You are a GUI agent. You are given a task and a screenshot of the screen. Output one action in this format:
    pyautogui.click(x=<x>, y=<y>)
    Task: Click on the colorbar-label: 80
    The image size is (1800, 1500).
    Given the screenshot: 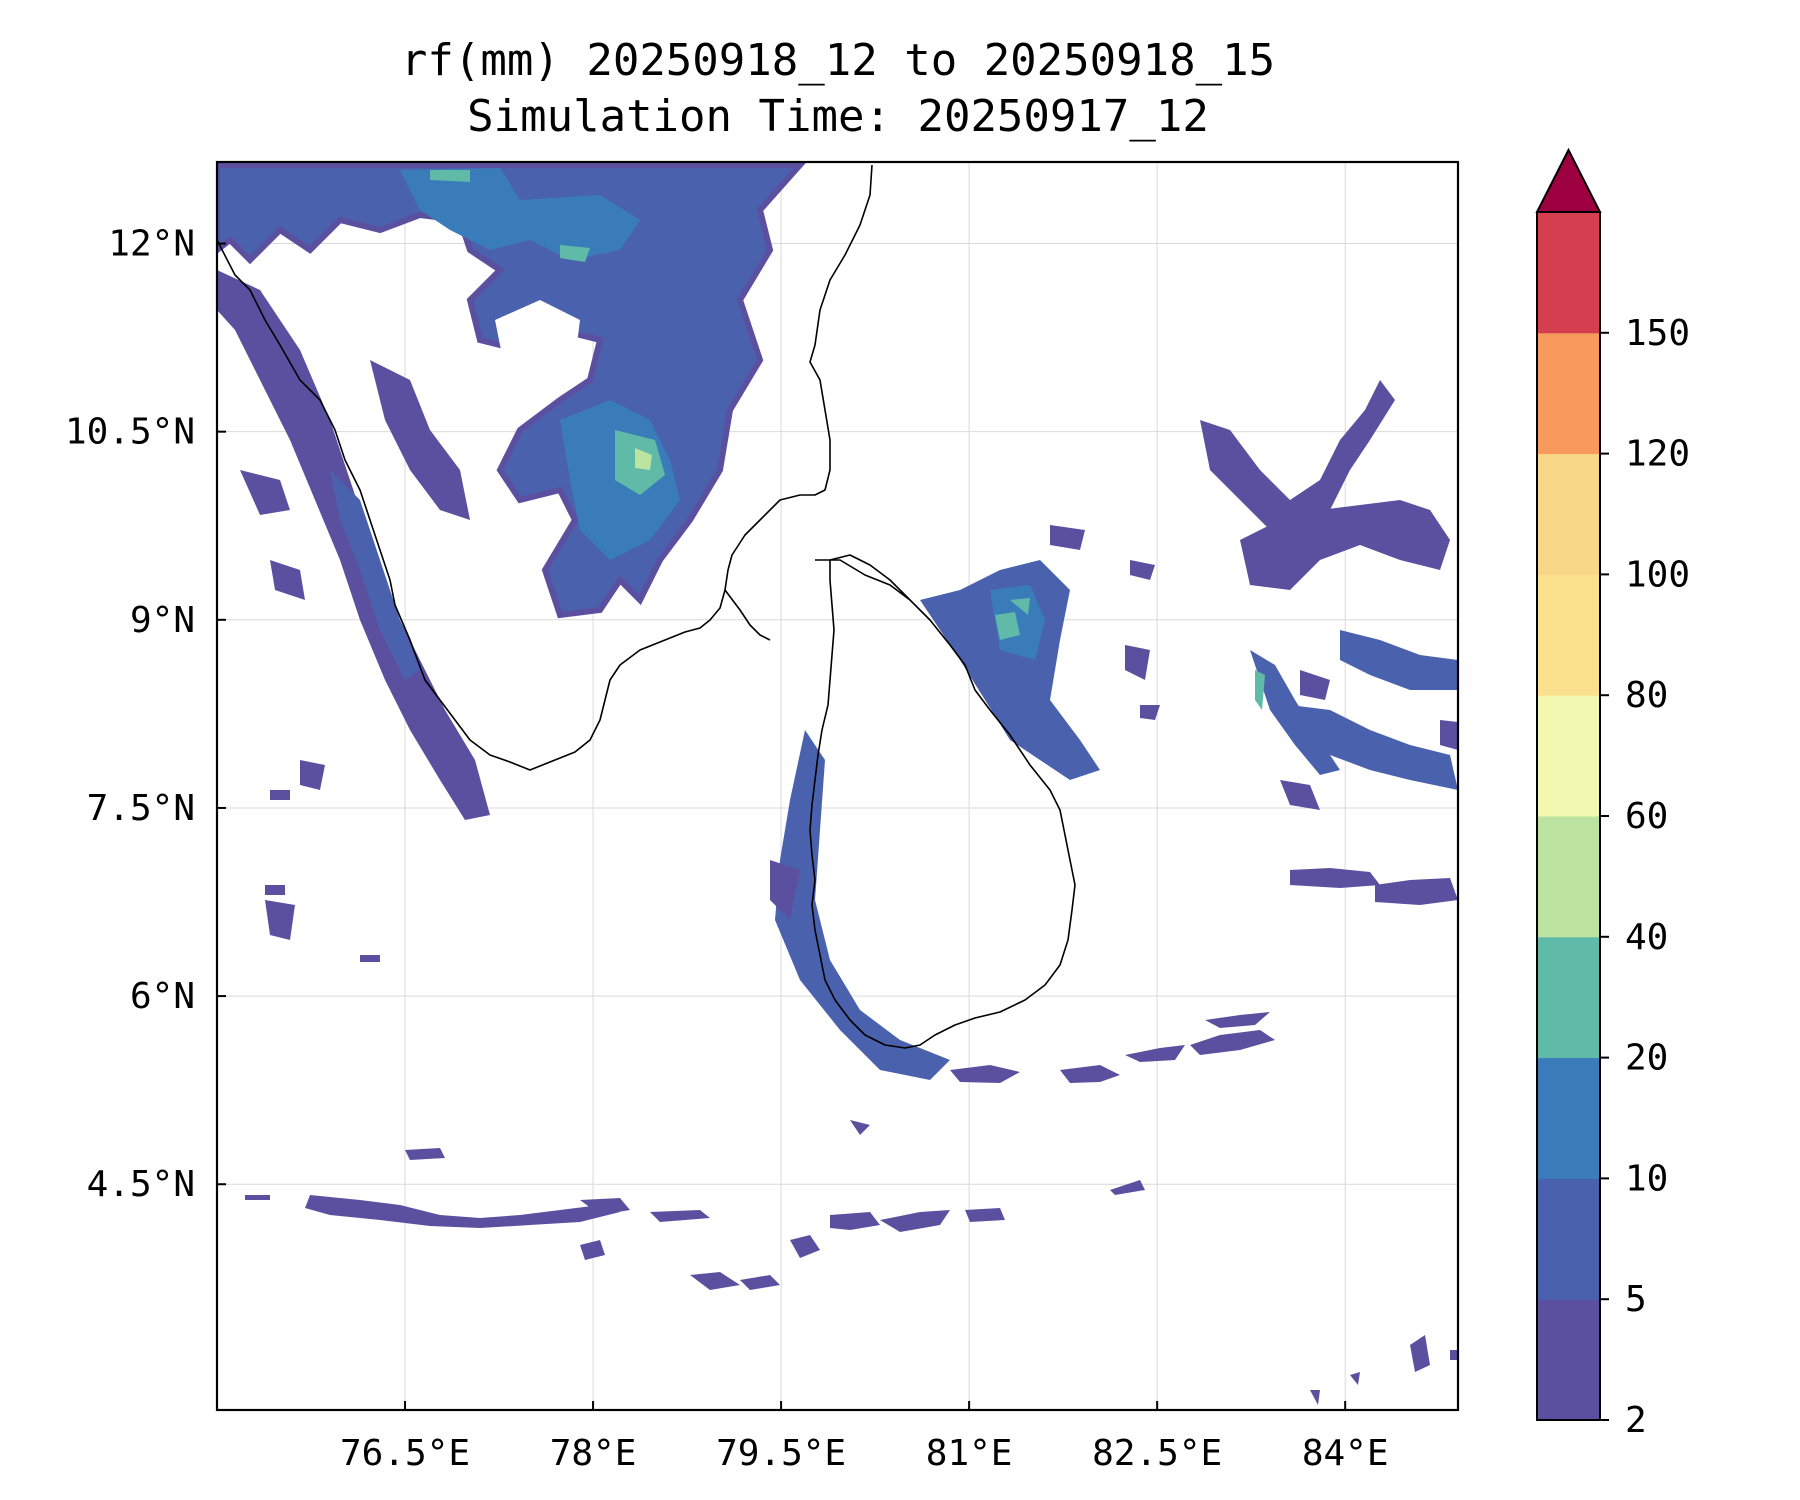 What is the action you would take?
    pyautogui.click(x=1646, y=695)
    